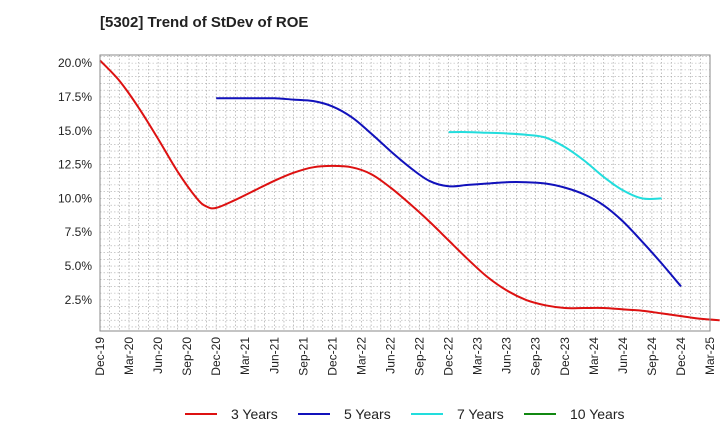 This screenshot has width=720, height=440. Describe the element at coordinates (565, 356) in the screenshot. I see `x-tick-label: Dec-23` at that location.